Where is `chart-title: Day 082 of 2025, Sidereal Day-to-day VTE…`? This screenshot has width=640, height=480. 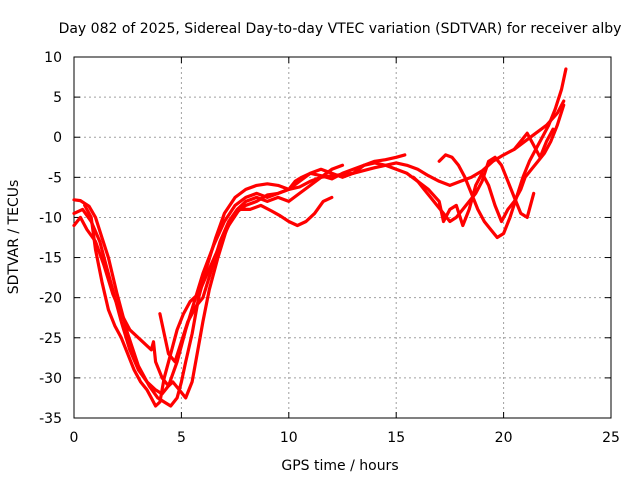 chart-title: Day 082 of 2025, Sidereal Day-to-day VTE… is located at coordinates (340, 29).